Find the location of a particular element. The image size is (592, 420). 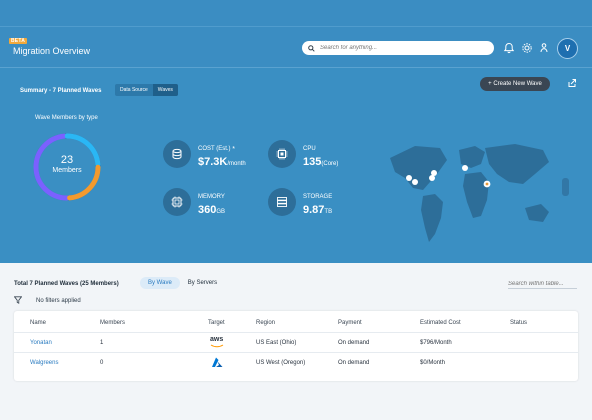

members-donut-chart is located at coordinates (67, 167).